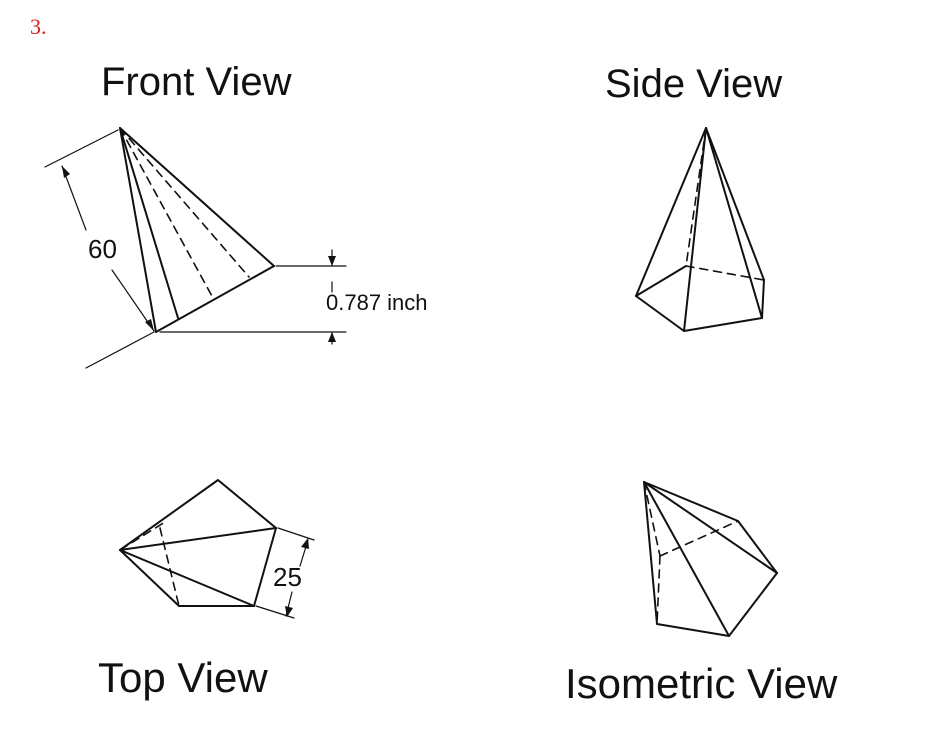 Image resolution: width=935 pixels, height=751 pixels. What do you see at coordinates (725, 273) in the screenshot?
I see `side-base-hidden` at bounding box center [725, 273].